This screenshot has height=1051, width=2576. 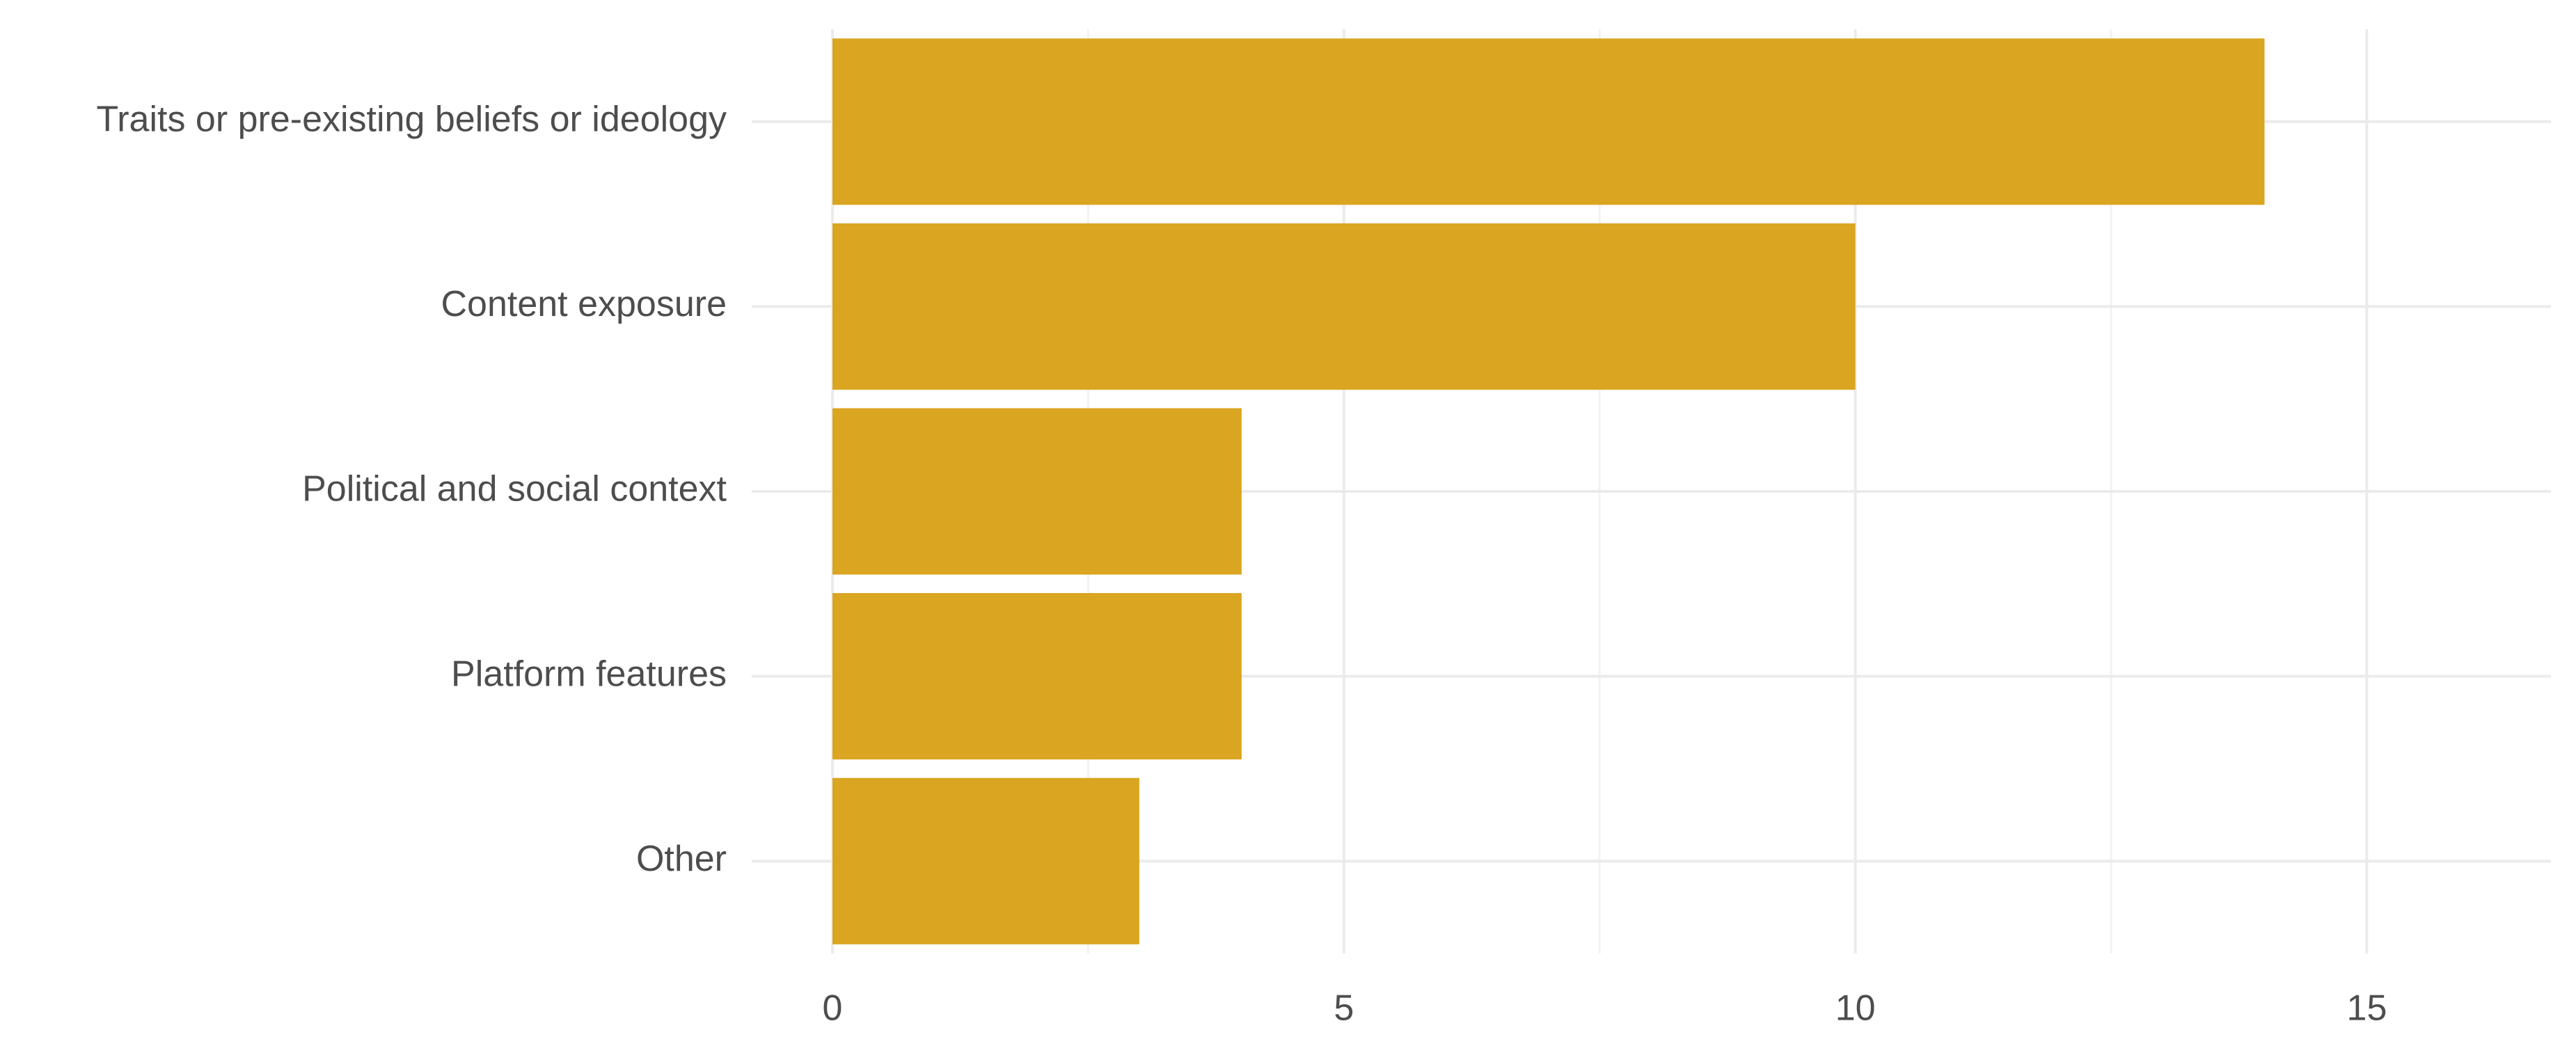 I want to click on x-tick-label: 0, so click(x=833, y=1008).